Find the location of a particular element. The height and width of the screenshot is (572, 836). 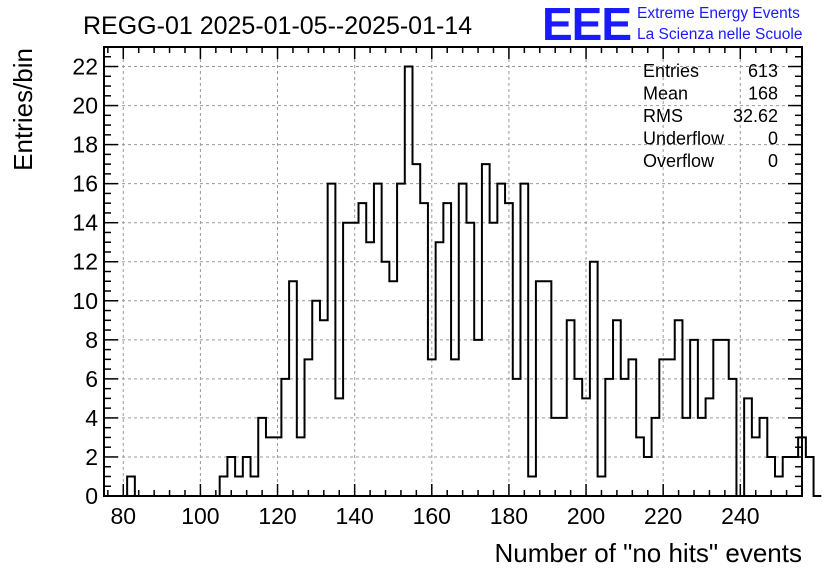

x-tick-label: 240 is located at coordinates (740, 516).